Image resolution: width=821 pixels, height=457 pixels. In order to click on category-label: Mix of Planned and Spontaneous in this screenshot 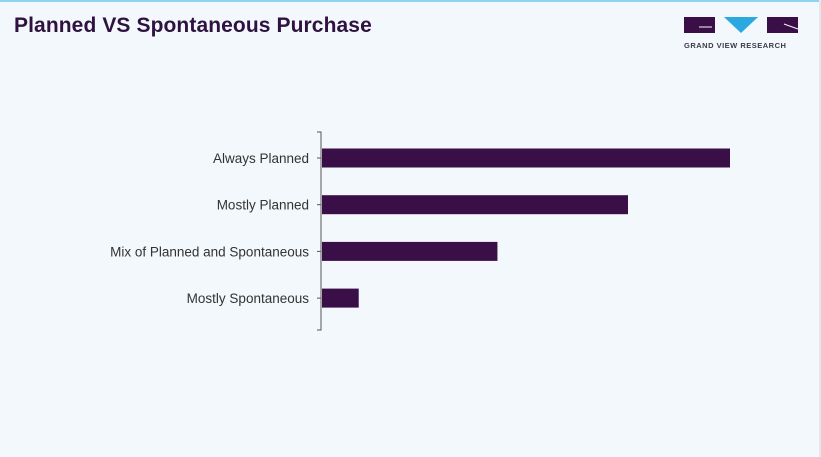, I will do `click(209, 251)`.